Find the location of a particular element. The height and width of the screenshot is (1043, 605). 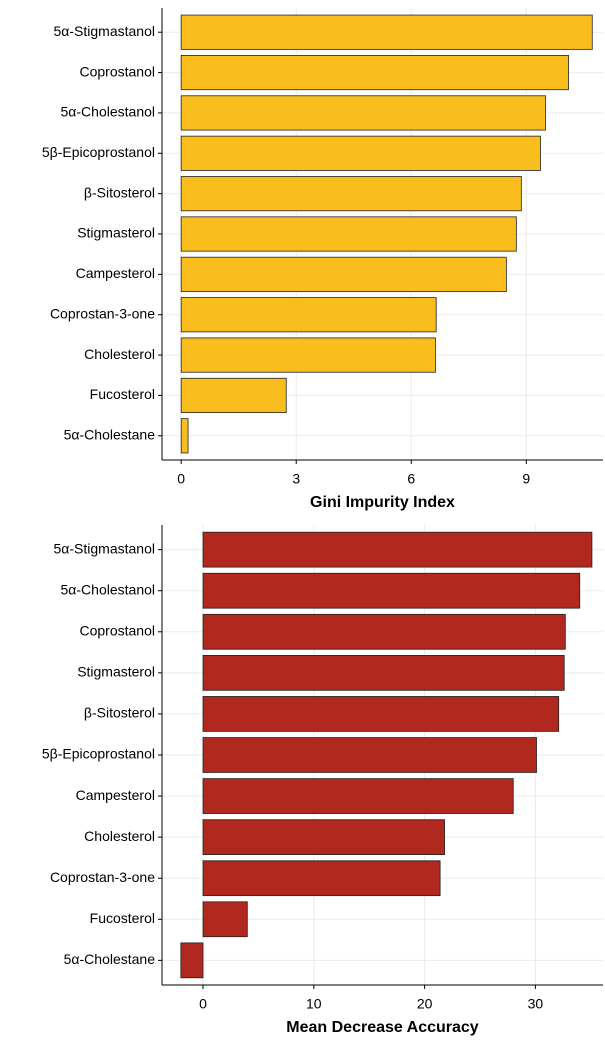

x-tick-label: 30 is located at coordinates (536, 1004).